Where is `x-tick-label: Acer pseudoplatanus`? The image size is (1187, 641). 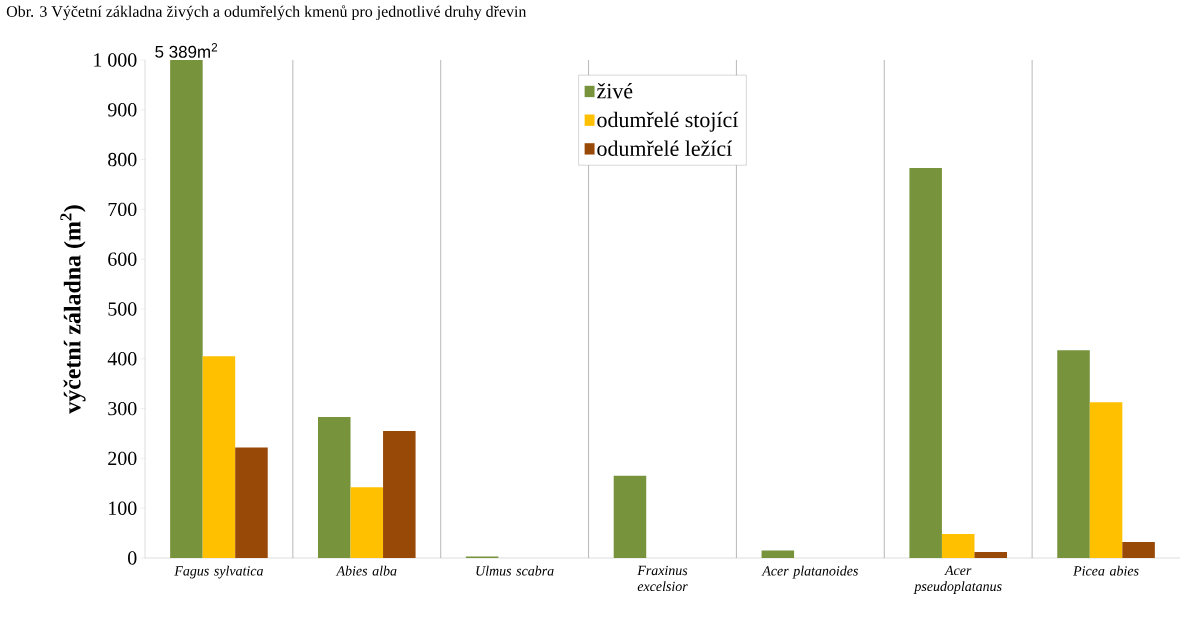
x-tick-label: Acer pseudoplatanus is located at coordinates (957, 579).